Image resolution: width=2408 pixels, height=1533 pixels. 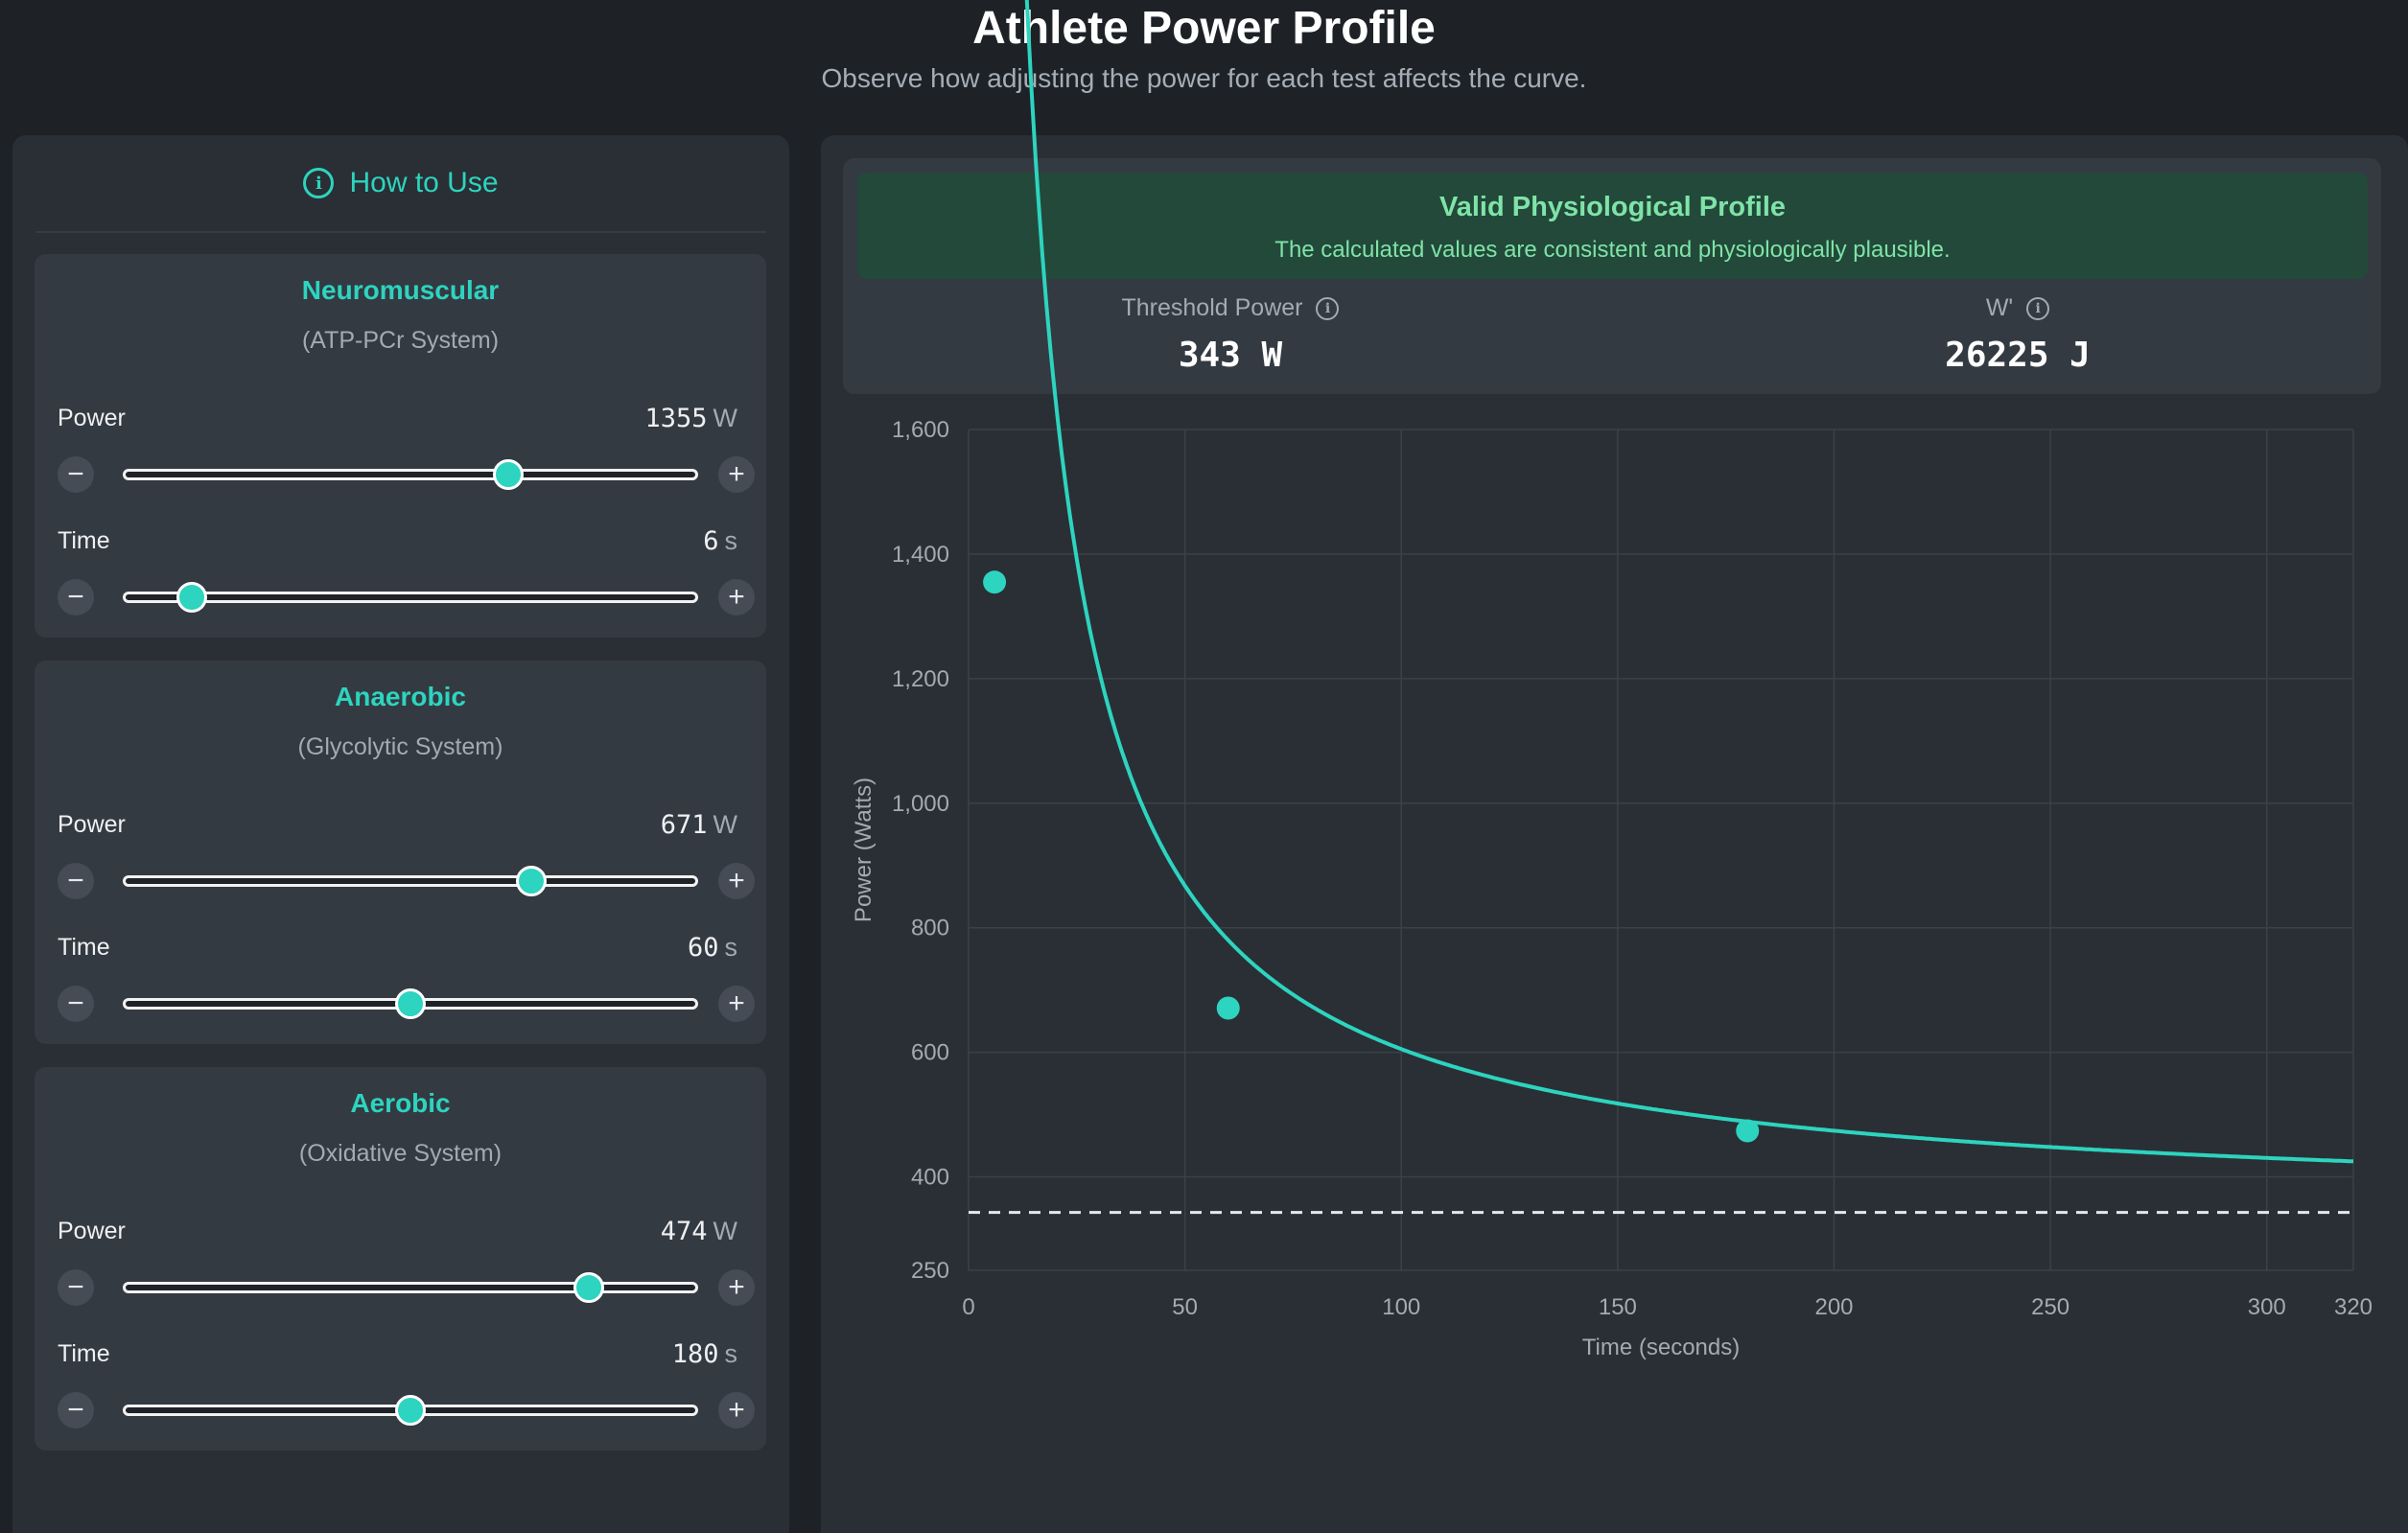 What do you see at coordinates (2267, 1307) in the screenshot?
I see `x-tick-label: 300` at bounding box center [2267, 1307].